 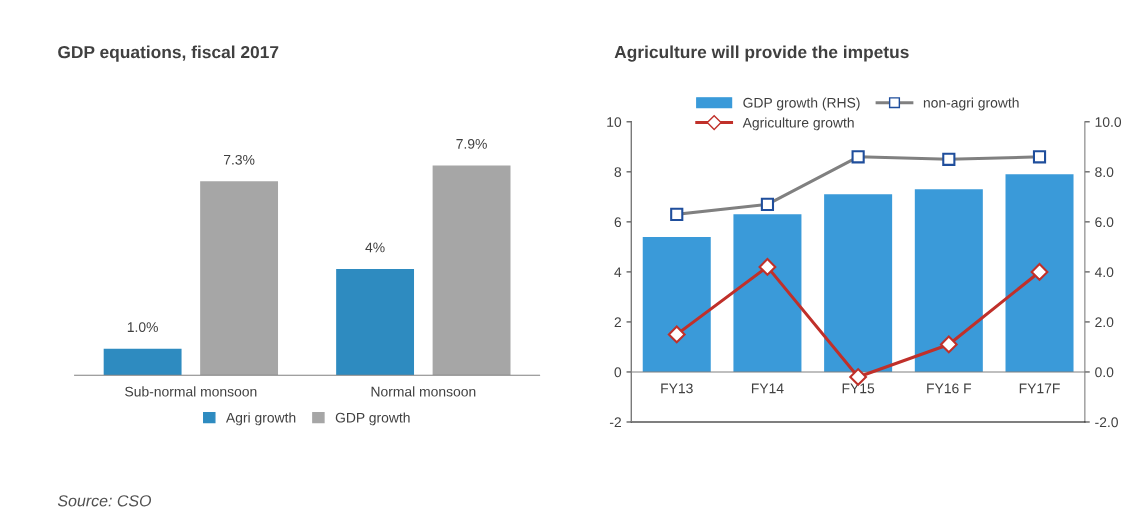 I want to click on x-tick-label: FY16 F, so click(x=949, y=388).